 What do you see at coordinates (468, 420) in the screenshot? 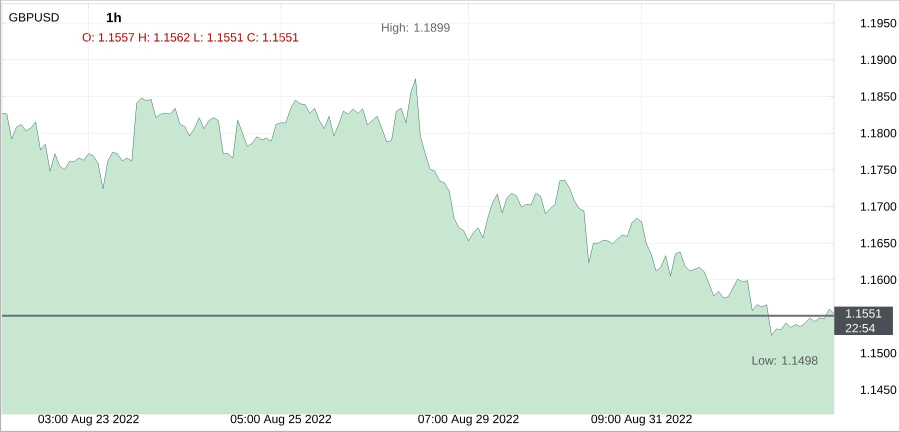
I see `x-tick-label: 07:00 Aug 29 2022` at bounding box center [468, 420].